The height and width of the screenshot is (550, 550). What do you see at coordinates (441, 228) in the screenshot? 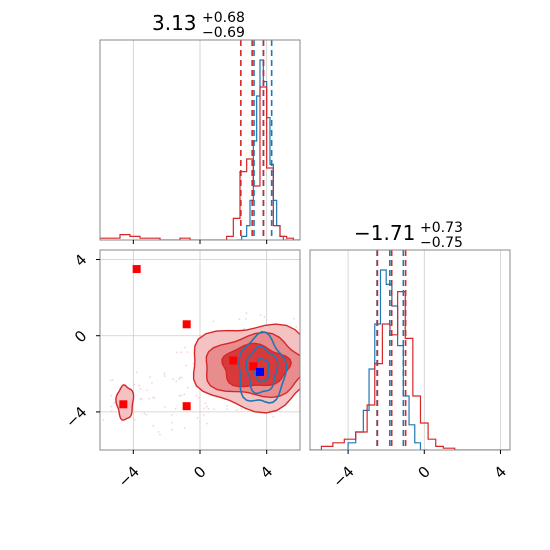
I see `right-title-sup: +0.73` at bounding box center [441, 228].